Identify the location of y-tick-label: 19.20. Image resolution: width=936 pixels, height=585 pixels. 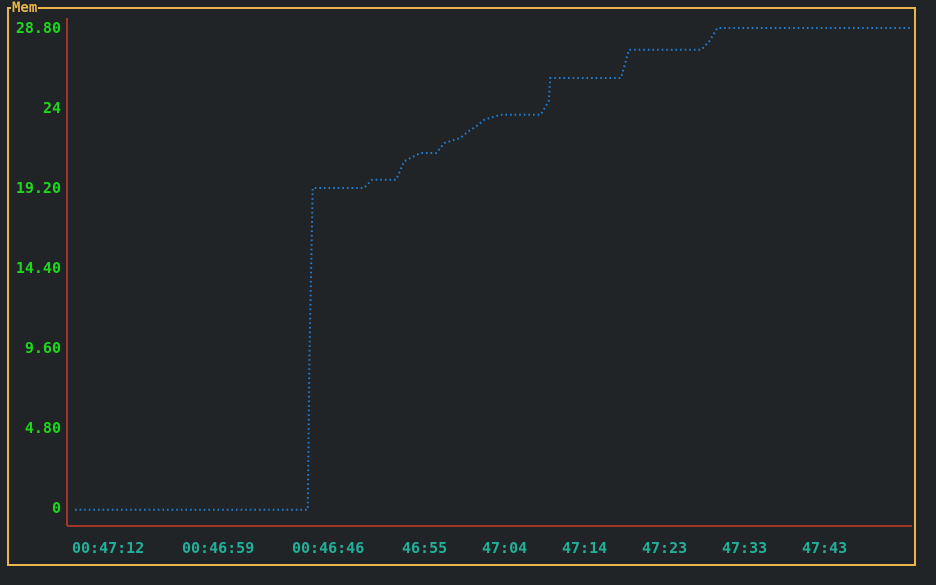
(38, 188).